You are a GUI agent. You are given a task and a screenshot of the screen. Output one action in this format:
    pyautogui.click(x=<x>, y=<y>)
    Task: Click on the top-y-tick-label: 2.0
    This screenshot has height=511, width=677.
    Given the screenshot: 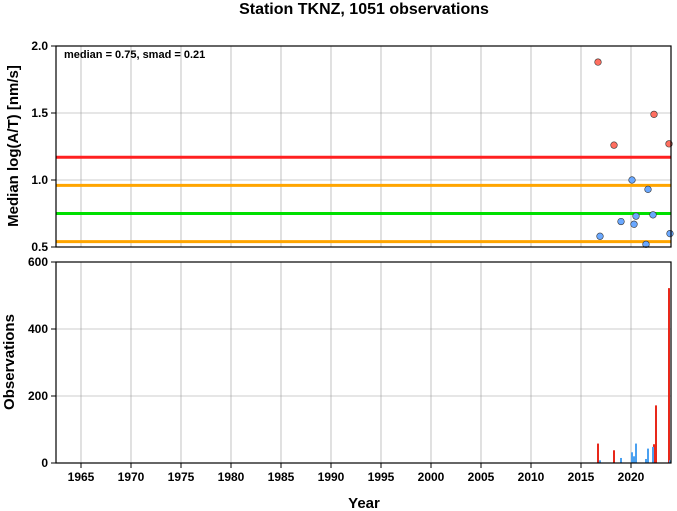 What is the action you would take?
    pyautogui.click(x=39, y=46)
    